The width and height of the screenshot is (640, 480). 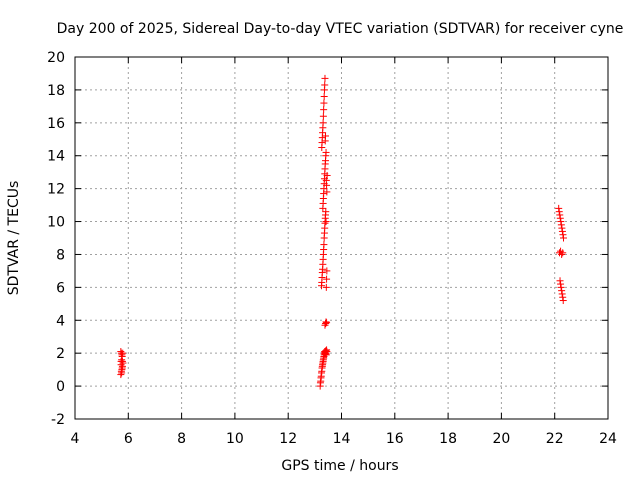 What do you see at coordinates (56, 190) in the screenshot?
I see `y-tick-label: 12` at bounding box center [56, 190].